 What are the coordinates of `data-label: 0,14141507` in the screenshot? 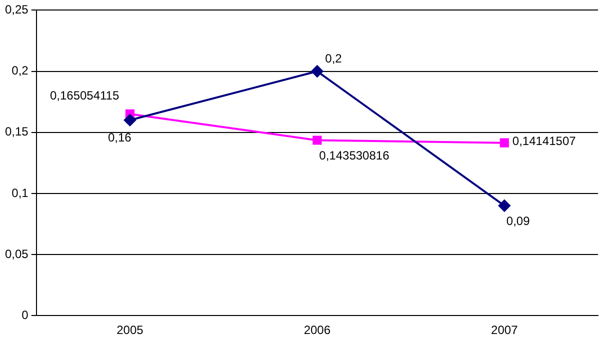 It's located at (544, 141).